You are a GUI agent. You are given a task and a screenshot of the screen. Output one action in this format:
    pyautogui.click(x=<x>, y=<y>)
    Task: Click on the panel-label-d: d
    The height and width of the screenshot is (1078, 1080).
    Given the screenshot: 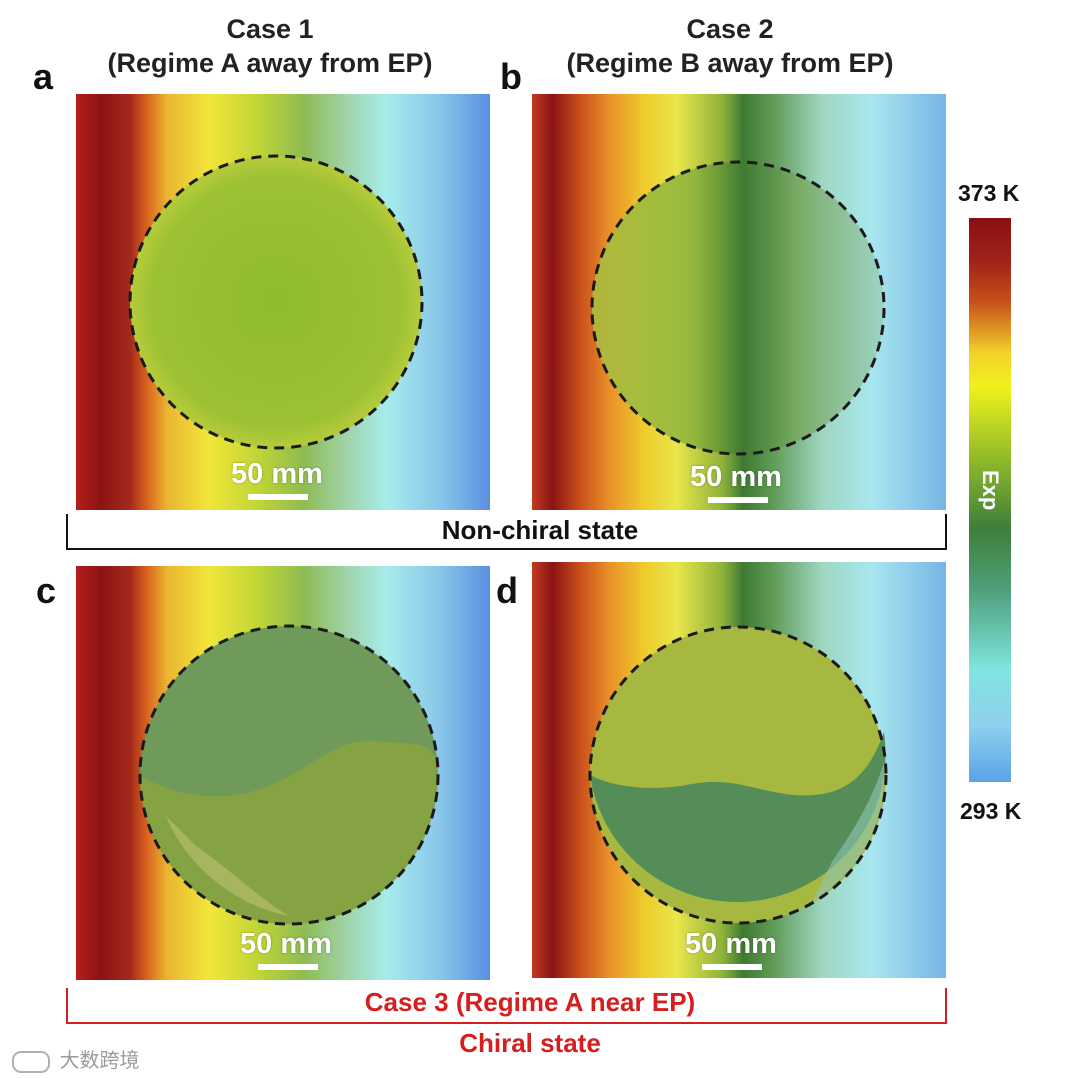 What is the action you would take?
    pyautogui.click(x=507, y=590)
    